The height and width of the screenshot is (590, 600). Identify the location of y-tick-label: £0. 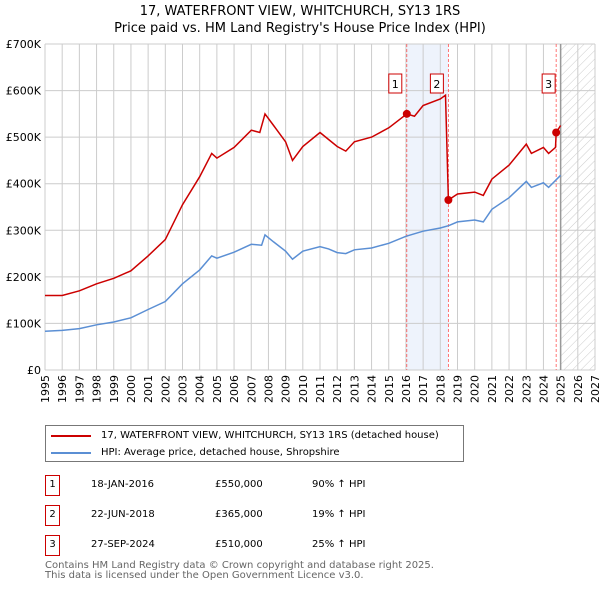
(34, 370).